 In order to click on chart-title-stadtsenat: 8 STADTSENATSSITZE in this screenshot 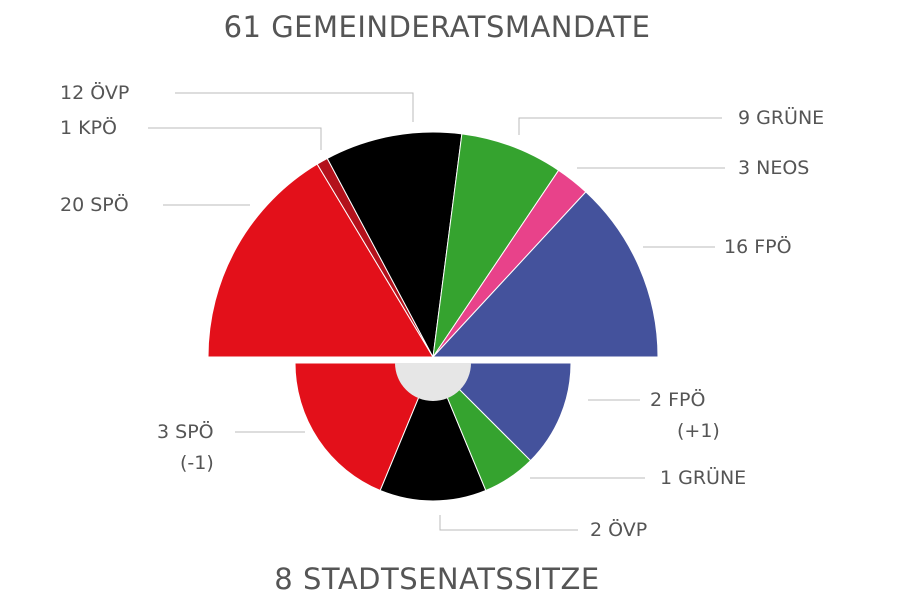, I will do `click(437, 579)`.